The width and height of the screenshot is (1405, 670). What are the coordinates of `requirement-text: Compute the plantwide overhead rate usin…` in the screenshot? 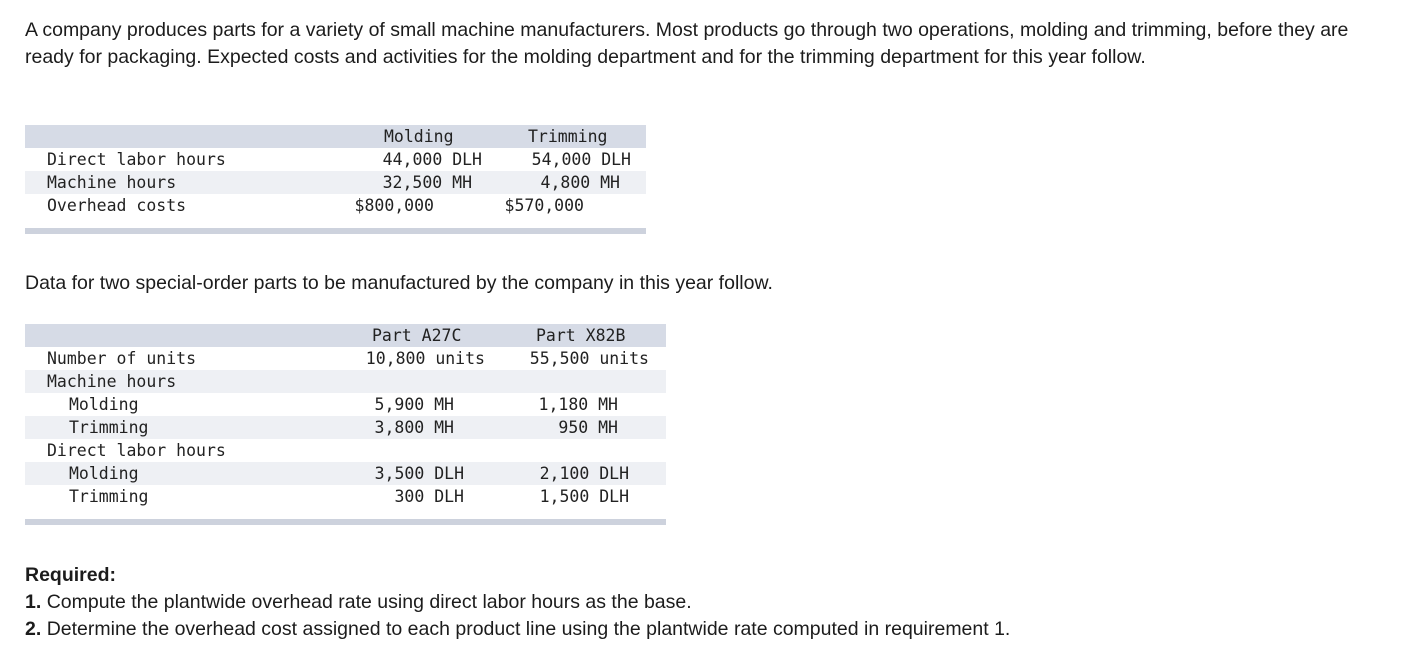 It's located at (369, 602).